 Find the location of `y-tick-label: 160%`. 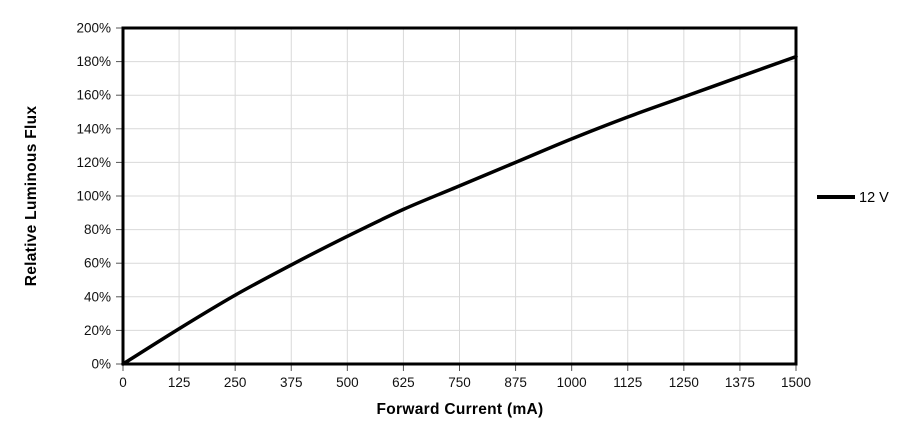

y-tick-label: 160% is located at coordinates (93, 95).